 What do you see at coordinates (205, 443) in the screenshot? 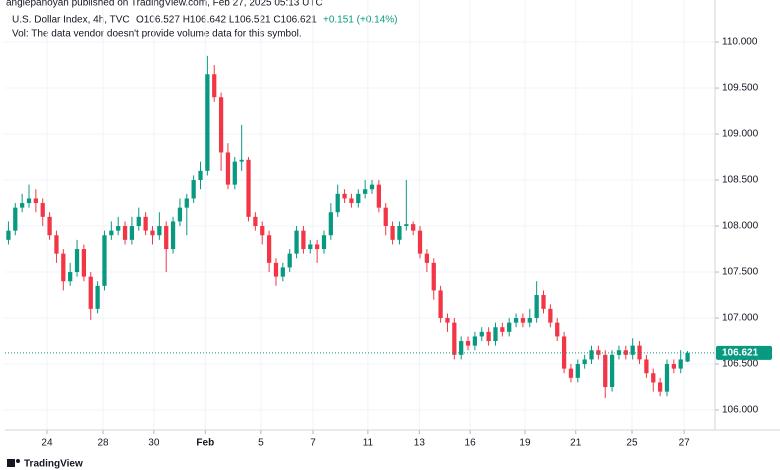
I see `x-tick-label: Feb` at bounding box center [205, 443].